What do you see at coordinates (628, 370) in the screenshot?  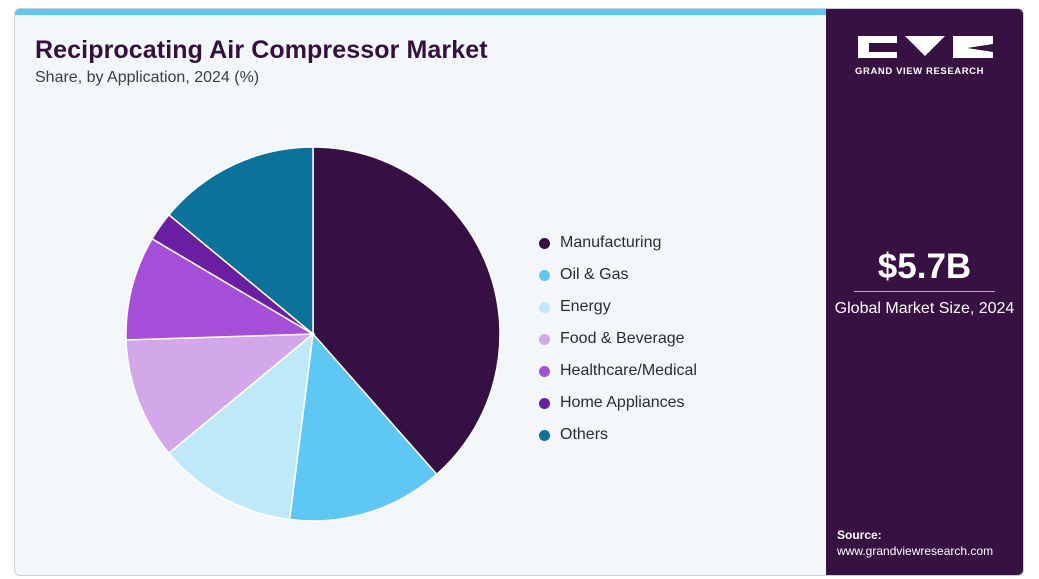 I see `legend-label: Healthcare/Medical` at bounding box center [628, 370].